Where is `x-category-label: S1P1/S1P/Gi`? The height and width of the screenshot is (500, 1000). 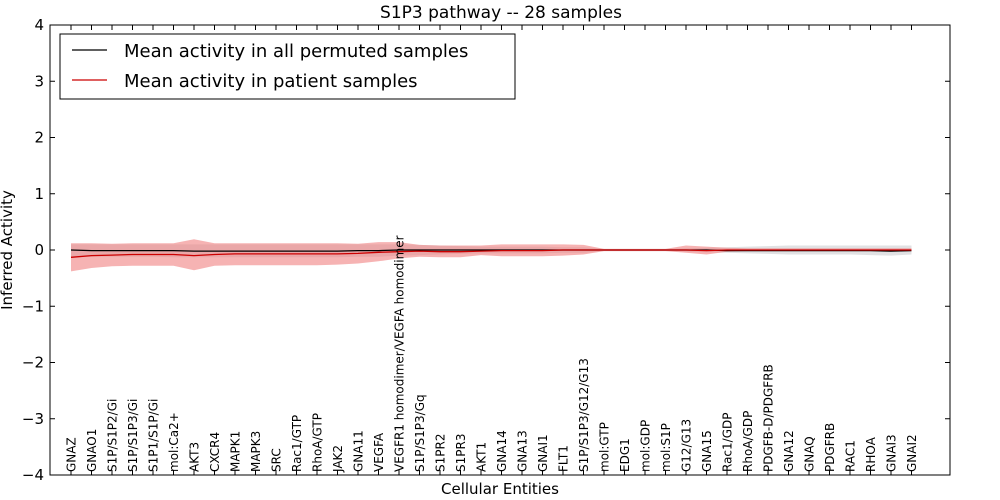
x-category-label: S1P1/S1P/Gi is located at coordinates (154, 435).